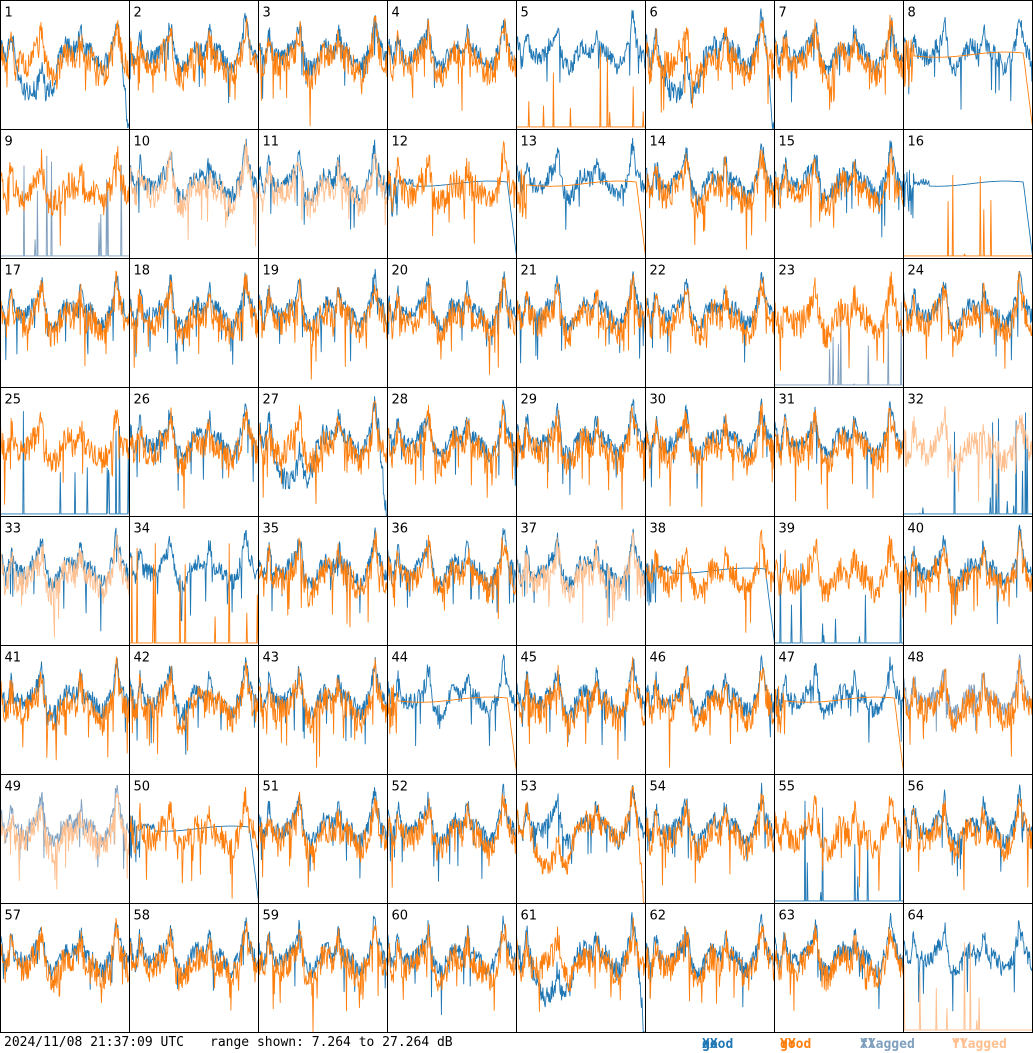 The width and height of the screenshot is (1033, 1053). I want to click on panel-label-37: 37, so click(529, 529).